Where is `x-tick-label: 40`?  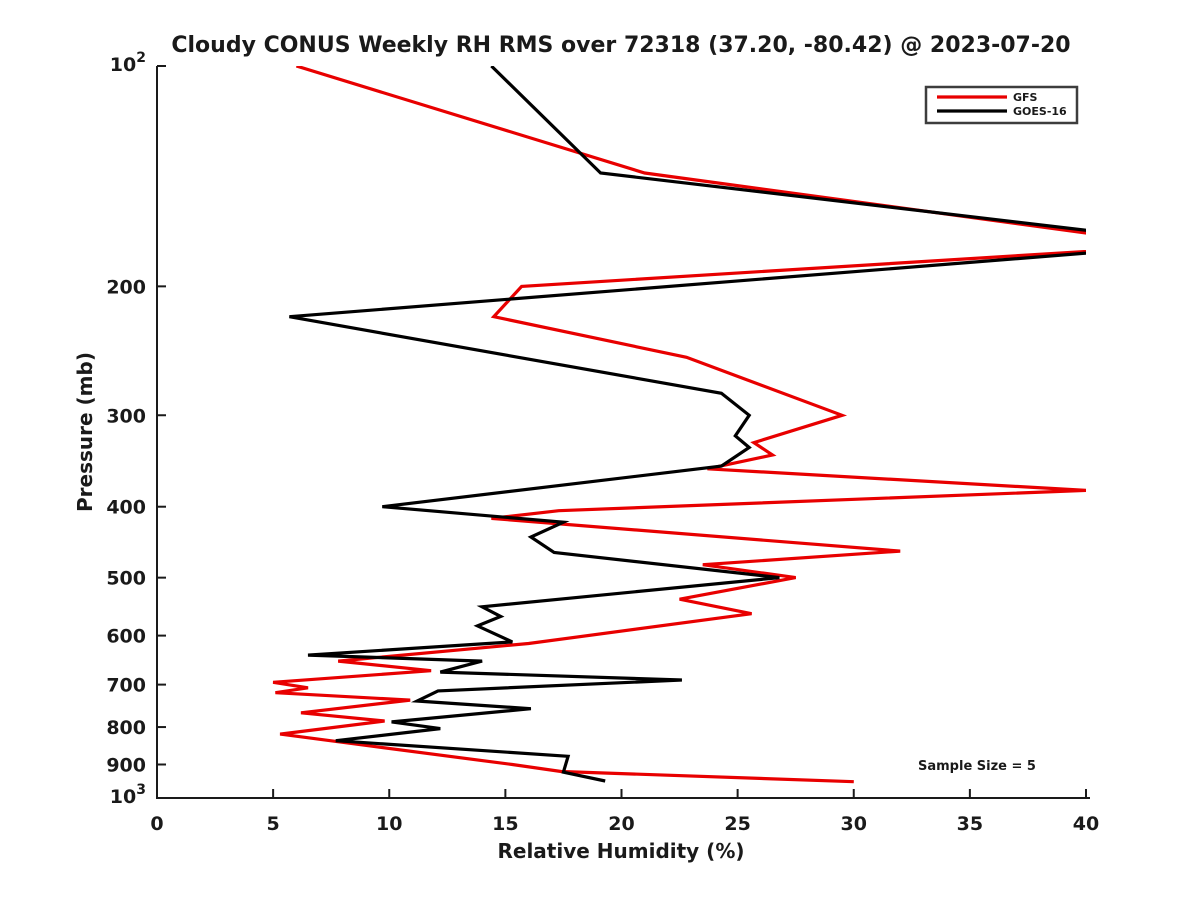 x-tick-label: 40 is located at coordinates (1086, 824).